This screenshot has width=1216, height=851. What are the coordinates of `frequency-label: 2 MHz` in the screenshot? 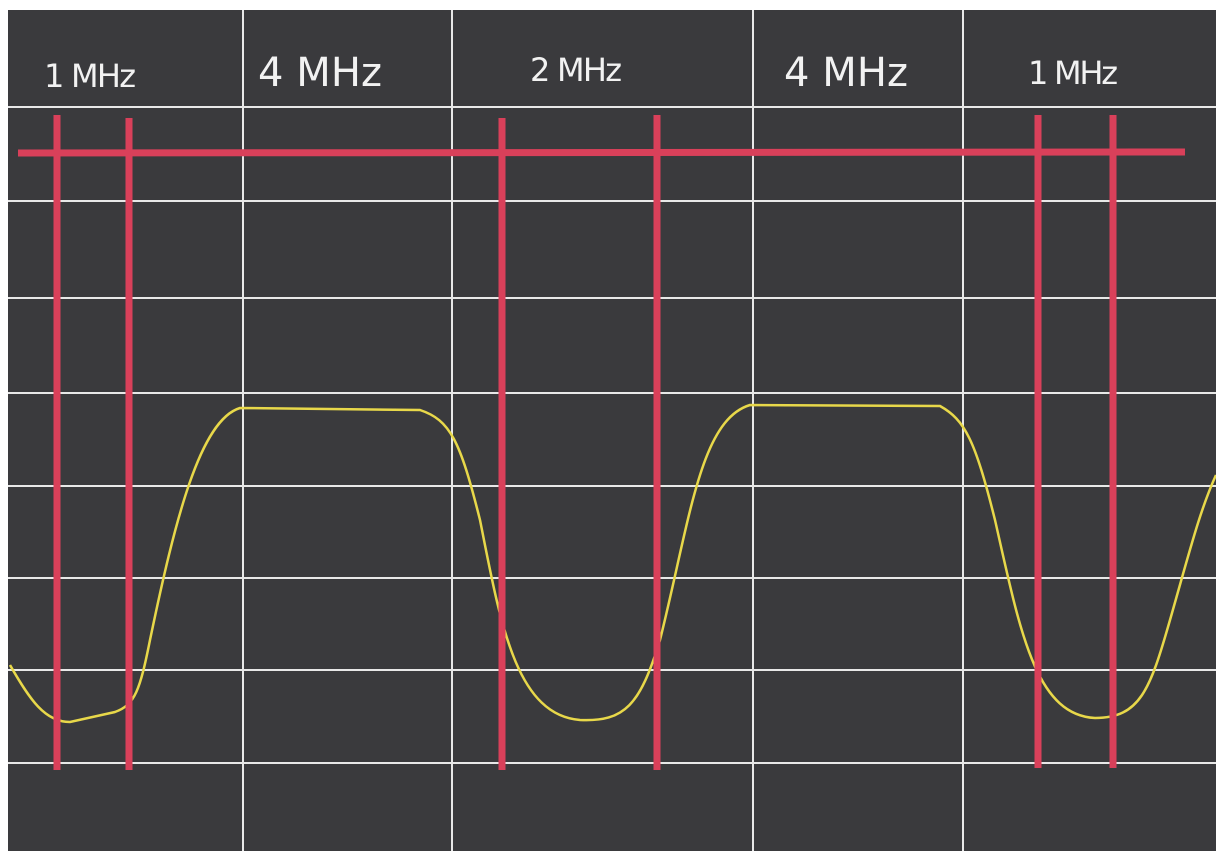 It's located at (576, 70).